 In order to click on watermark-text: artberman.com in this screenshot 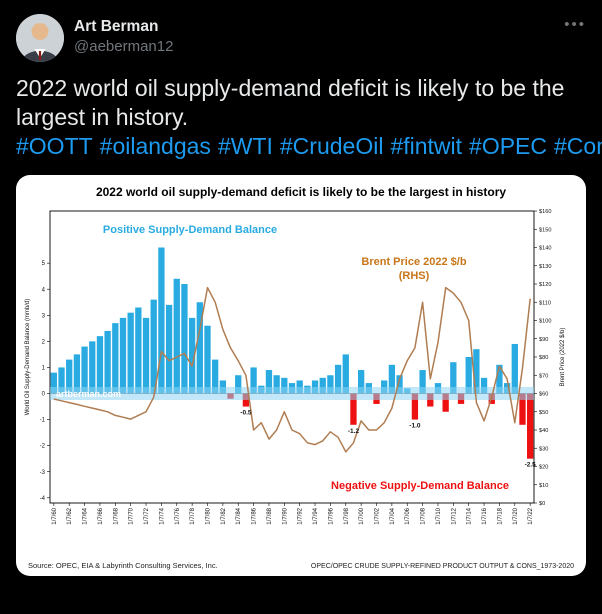, I will do `click(88, 394)`.